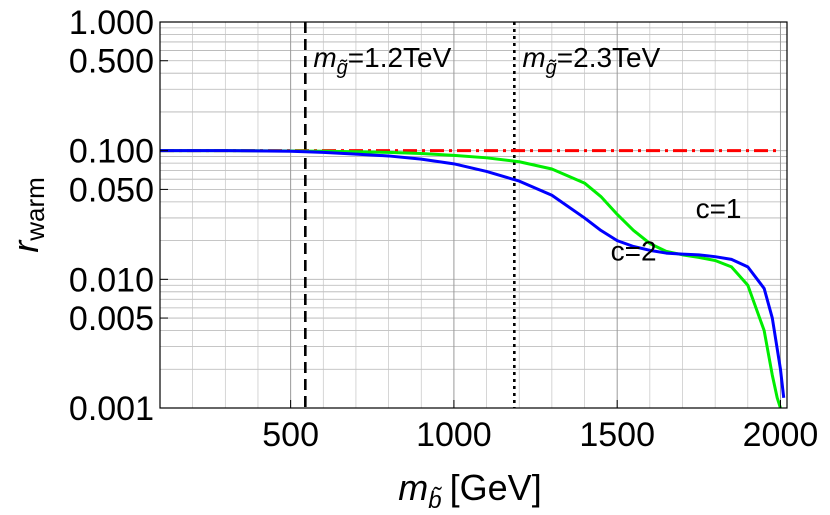 The height and width of the screenshot is (515, 830). What do you see at coordinates (111, 409) in the screenshot?
I see `y-tick-label: 0.001` at bounding box center [111, 409].